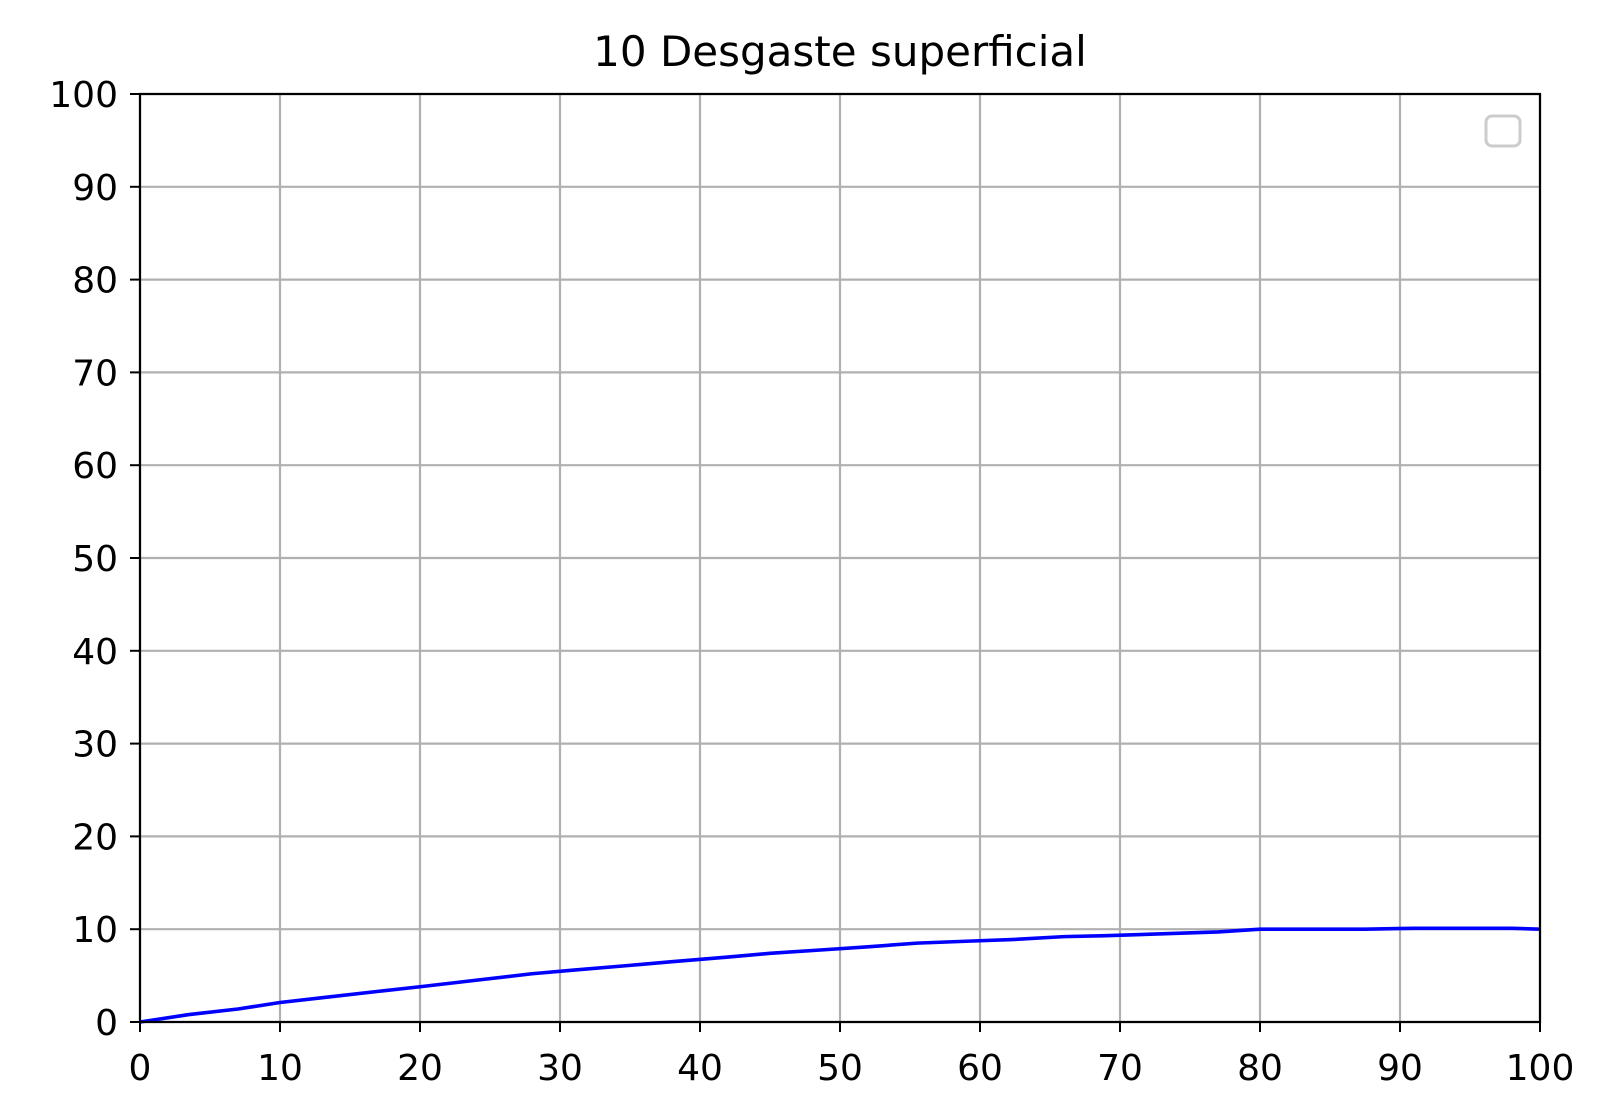 The width and height of the screenshot is (1603, 1118). Describe the element at coordinates (840, 51) in the screenshot. I see `chart-title: 10 Desgaste superficial` at that location.